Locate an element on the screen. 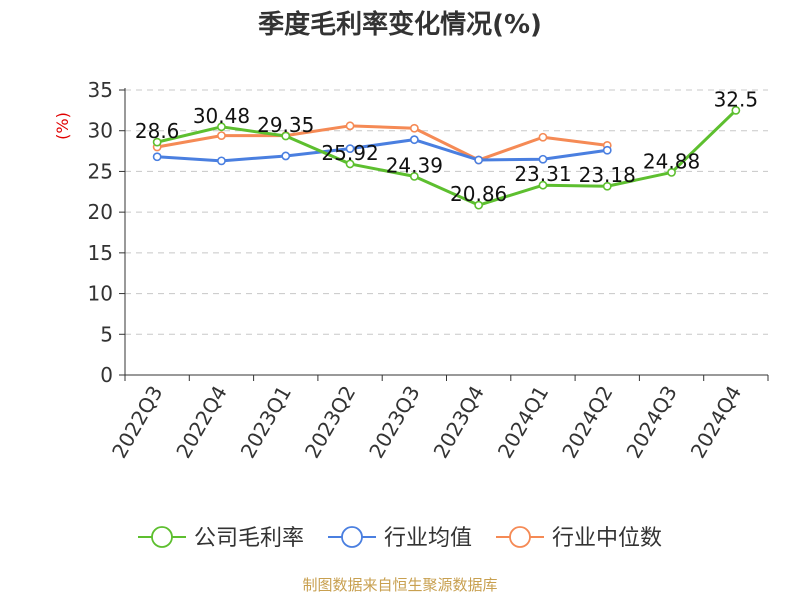 This screenshot has width=800, height=600. data-label: 32.5 is located at coordinates (736, 99).